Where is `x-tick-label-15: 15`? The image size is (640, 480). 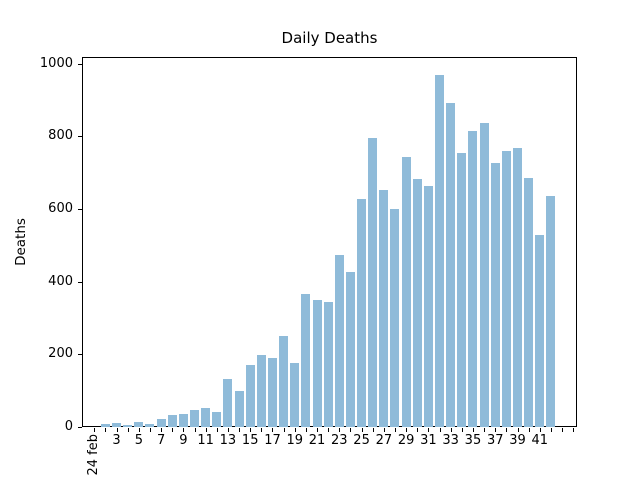 x-tick-label-15: 15 is located at coordinates (250, 440).